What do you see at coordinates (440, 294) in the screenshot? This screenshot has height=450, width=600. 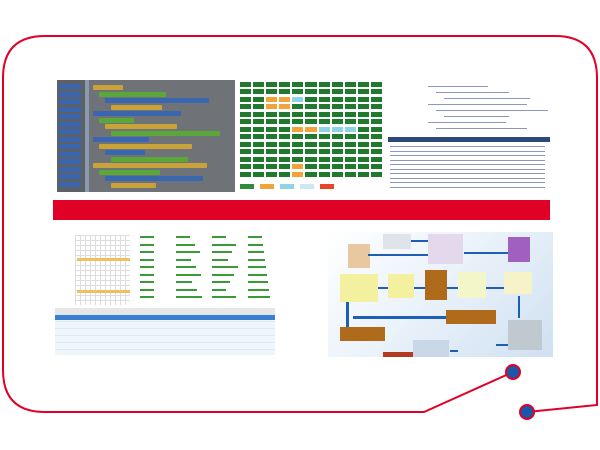 I see `logistics-flow-diagram` at bounding box center [440, 294].